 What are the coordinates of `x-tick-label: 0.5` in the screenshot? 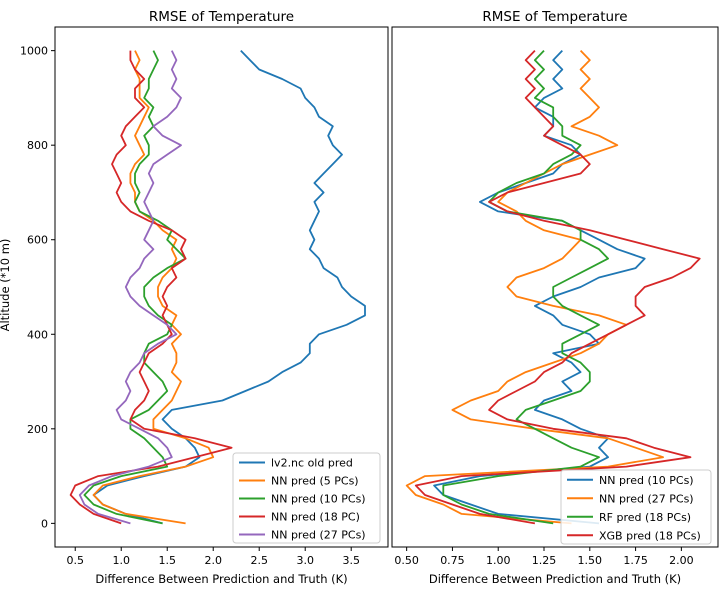 It's located at (75, 560).